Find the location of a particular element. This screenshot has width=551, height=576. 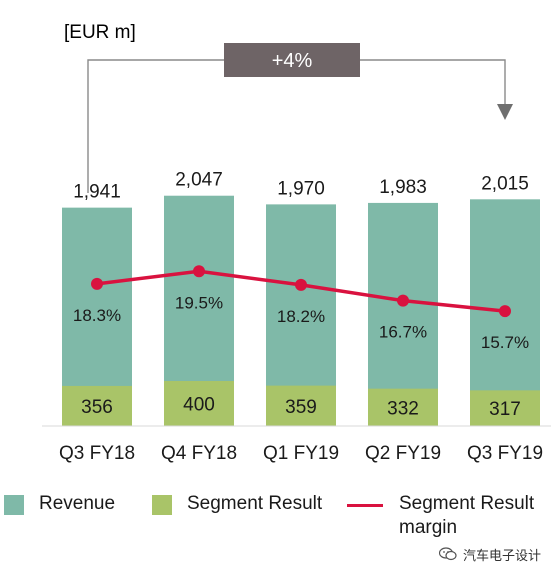

x-tick-q3-fy19: Q3 FY19 is located at coordinates (505, 453).